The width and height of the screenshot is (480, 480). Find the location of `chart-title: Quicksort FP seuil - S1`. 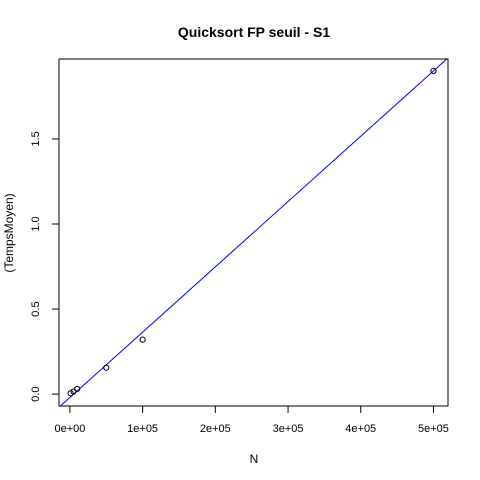

chart-title: Quicksort FP seuil - S1 is located at coordinates (254, 32).